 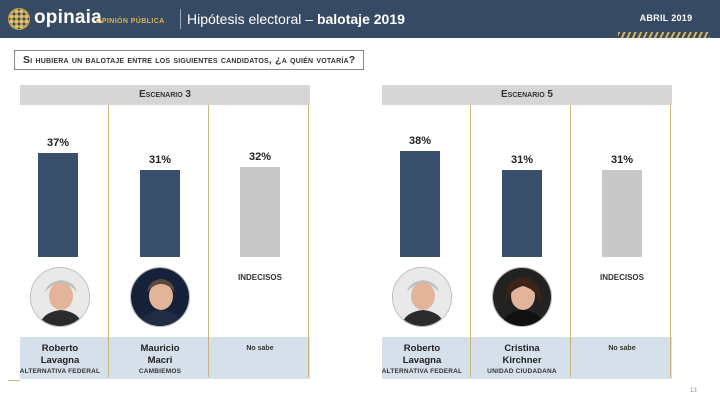 What do you see at coordinates (420, 140) in the screenshot?
I see `data-label-1: 38%` at bounding box center [420, 140].